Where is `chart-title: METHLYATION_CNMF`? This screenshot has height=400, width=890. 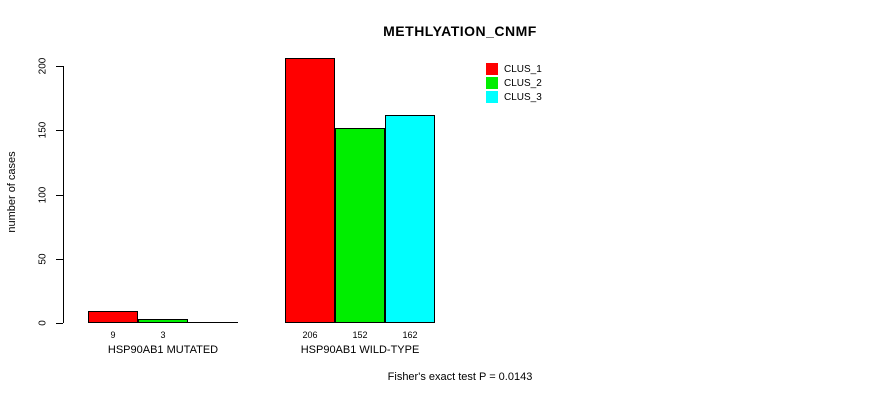
chart-title: METHLYATION_CNMF is located at coordinates (460, 31).